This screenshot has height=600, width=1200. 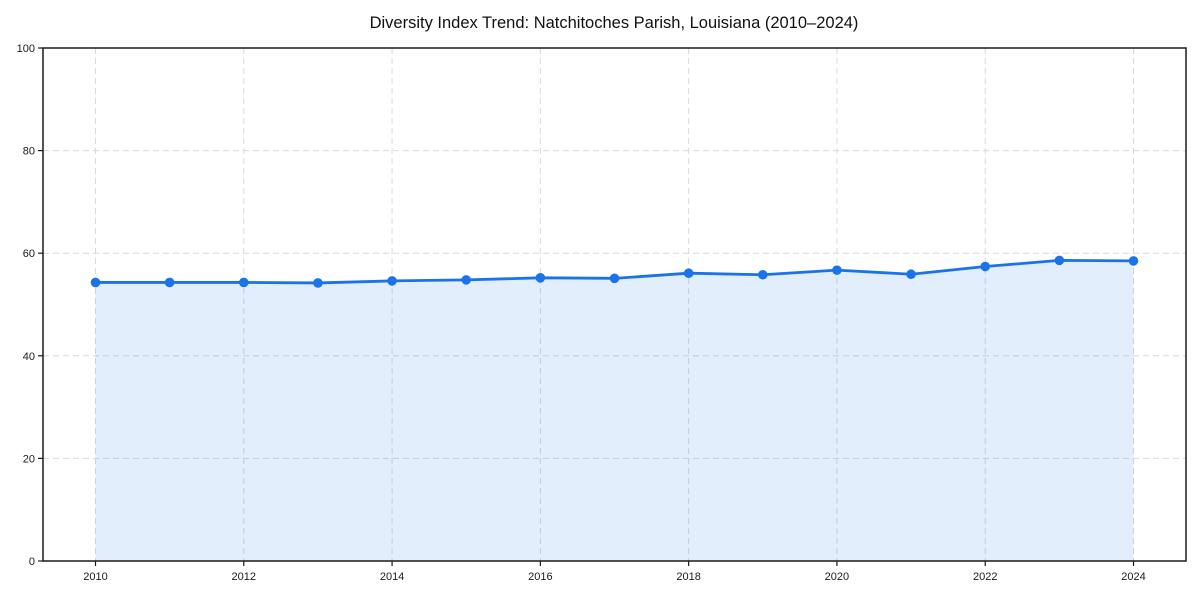 I want to click on data-point-2018, so click(x=688, y=273).